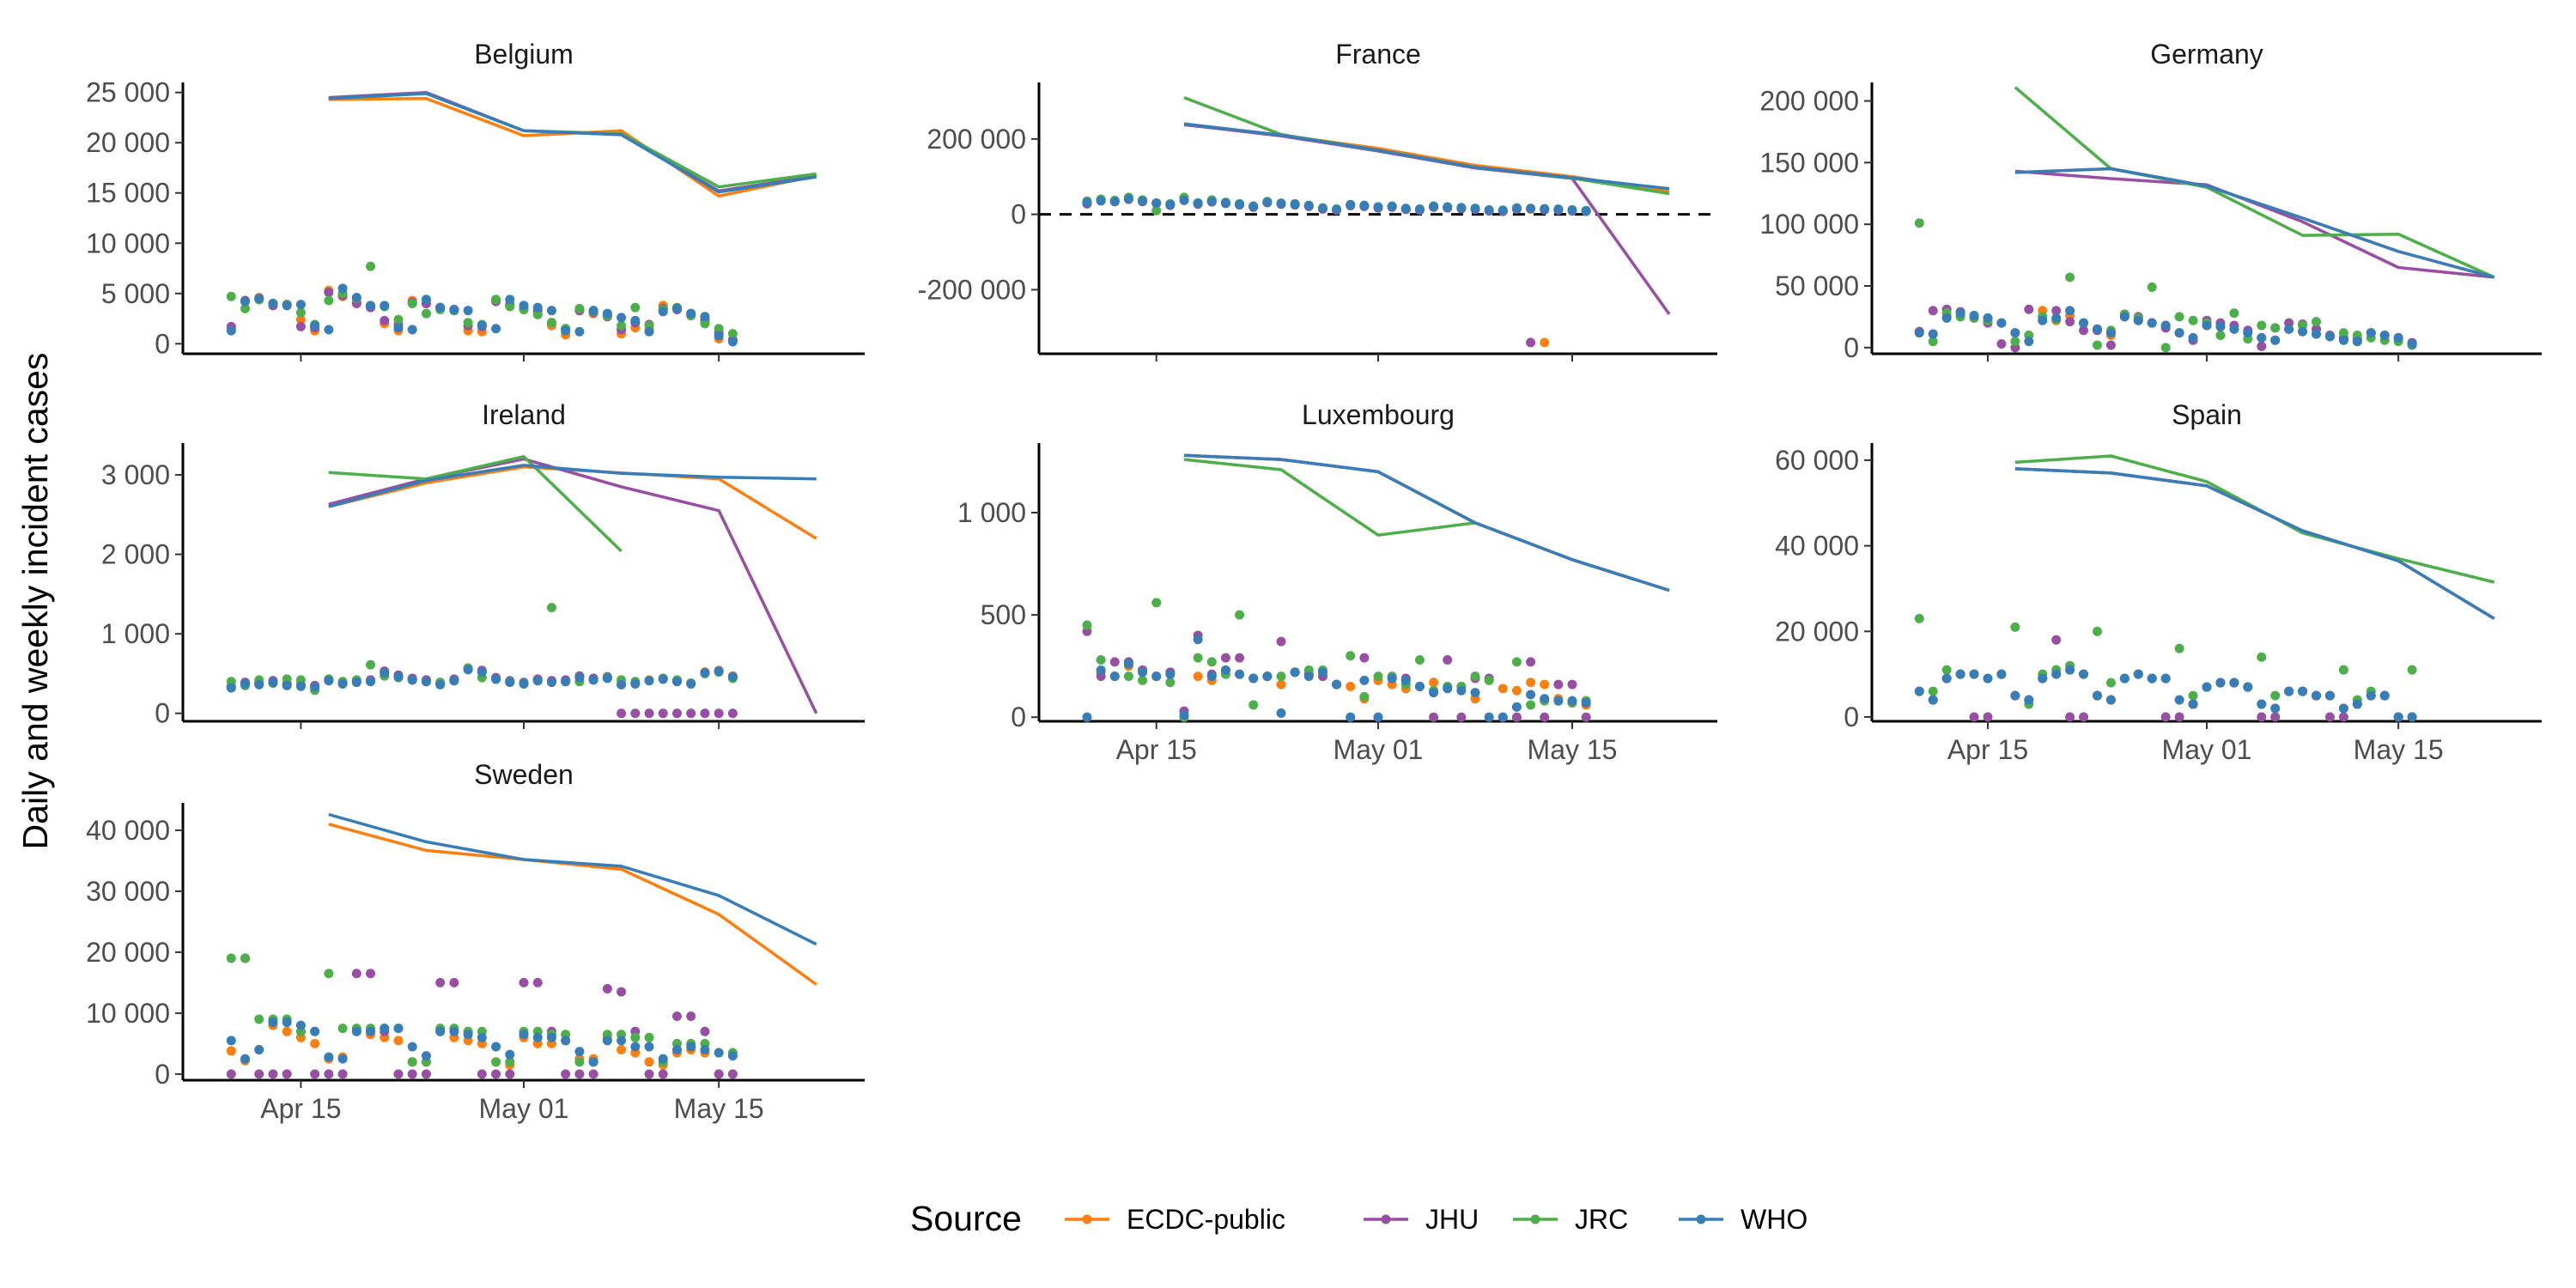 The height and width of the screenshot is (1288, 2576). Describe the element at coordinates (128, 193) in the screenshot. I see `y-tick-label: 15 000` at that location.